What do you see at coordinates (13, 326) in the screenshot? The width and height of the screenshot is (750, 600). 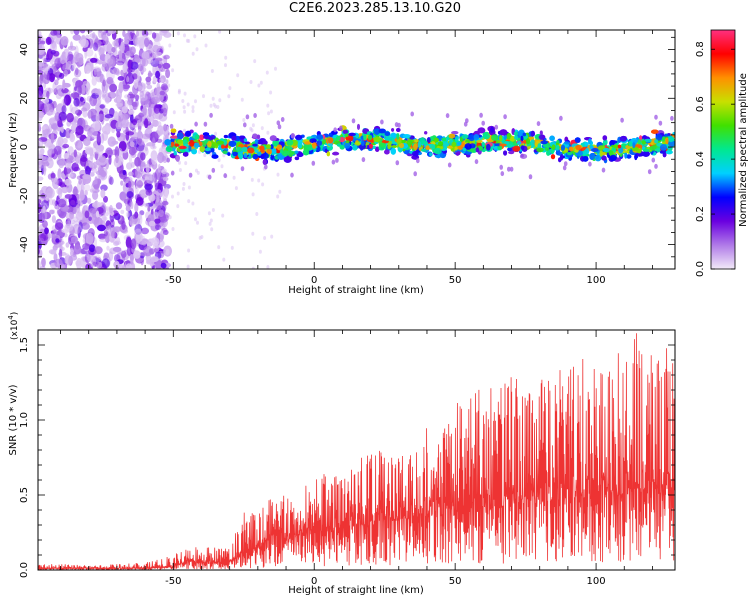 I see `snr-scale-note: (x104)` at bounding box center [13, 326].